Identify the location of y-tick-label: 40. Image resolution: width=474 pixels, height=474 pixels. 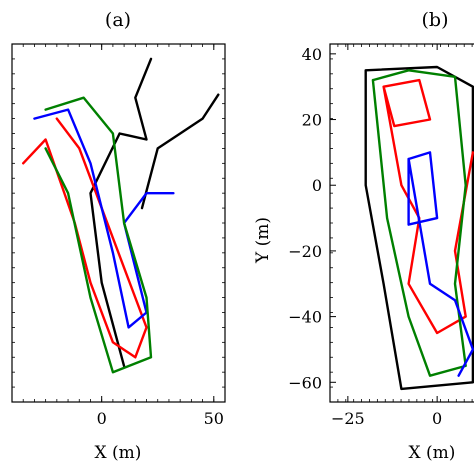
(312, 54).